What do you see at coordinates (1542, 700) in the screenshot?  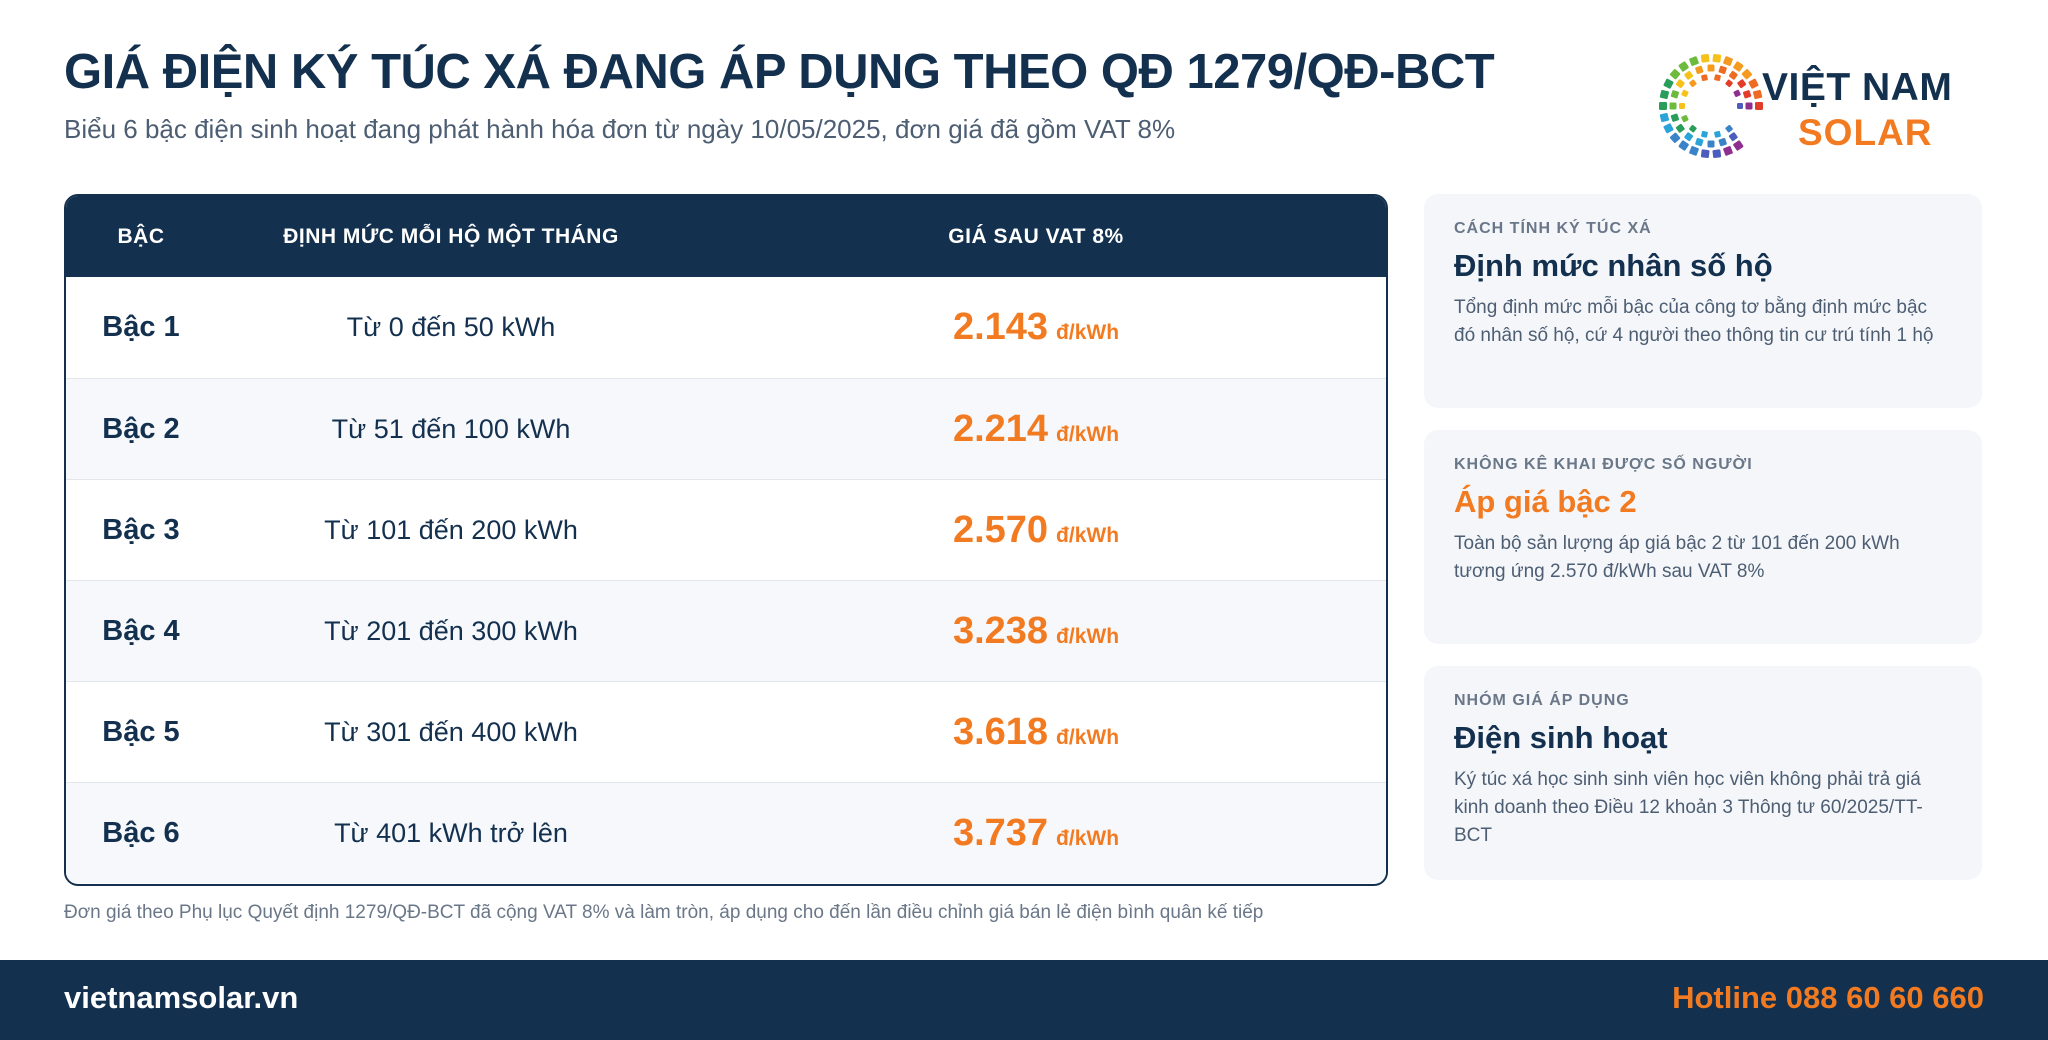 I see `card-kicker: NHÓM GIÁ ÁP DỤNG` at bounding box center [1542, 700].